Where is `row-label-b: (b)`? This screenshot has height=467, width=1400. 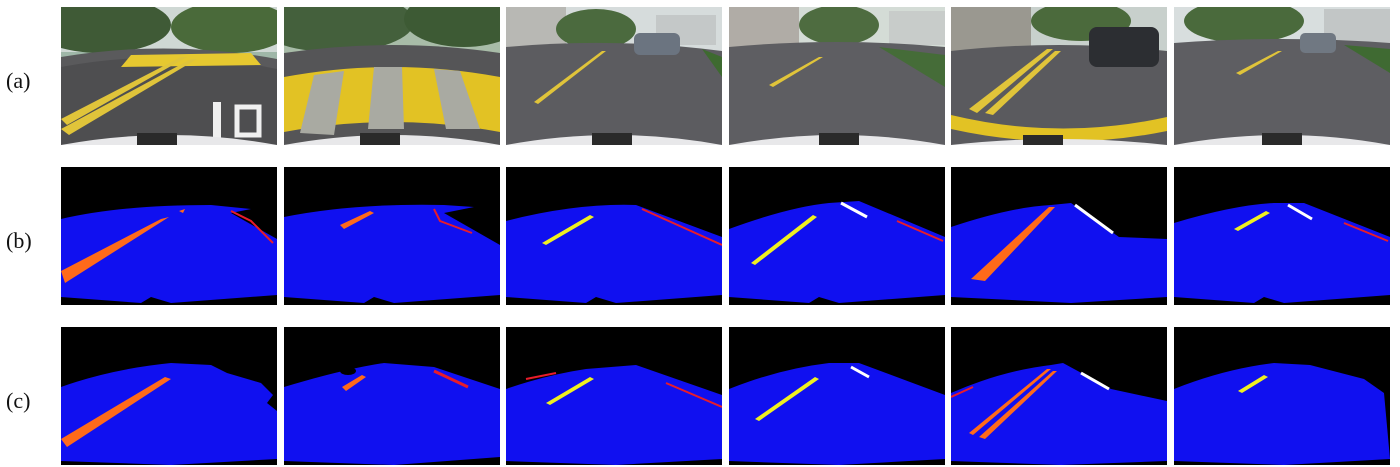
row-label-b: (b) is located at coordinates (19, 240).